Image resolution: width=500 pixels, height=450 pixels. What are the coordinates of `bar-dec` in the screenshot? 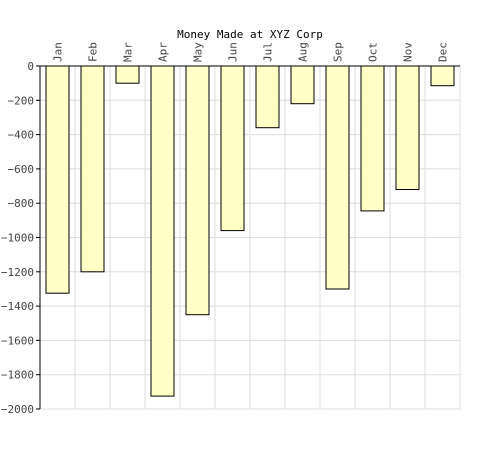 It's located at (442, 76).